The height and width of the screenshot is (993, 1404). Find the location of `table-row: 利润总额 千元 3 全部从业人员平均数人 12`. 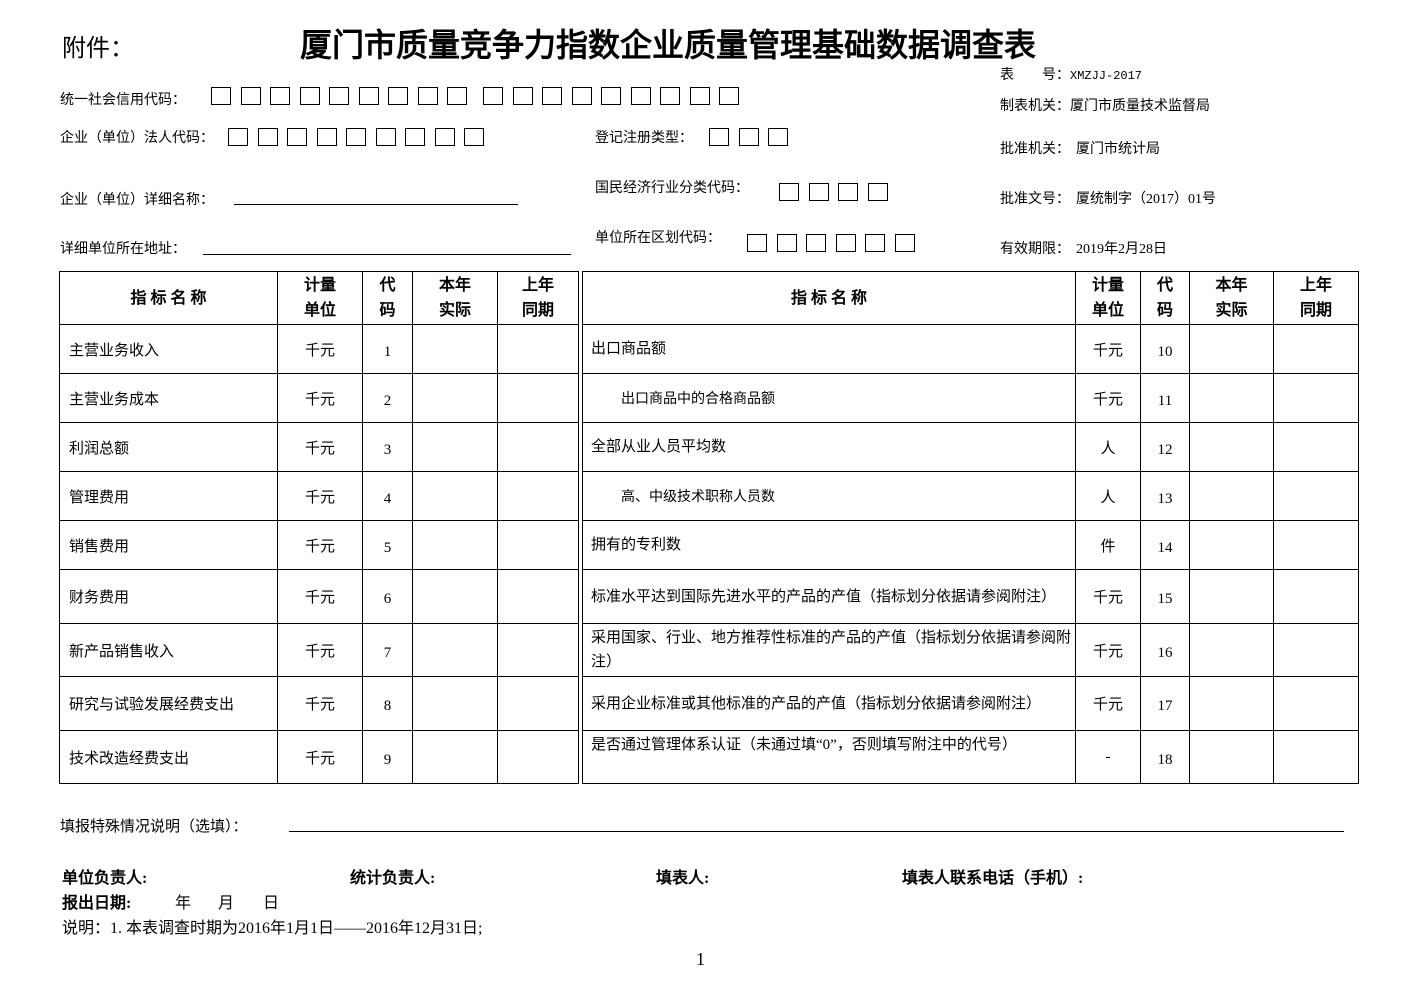

table-row: 利润总额 千元 3 全部从业人员平均数人 12 is located at coordinates (709, 447).